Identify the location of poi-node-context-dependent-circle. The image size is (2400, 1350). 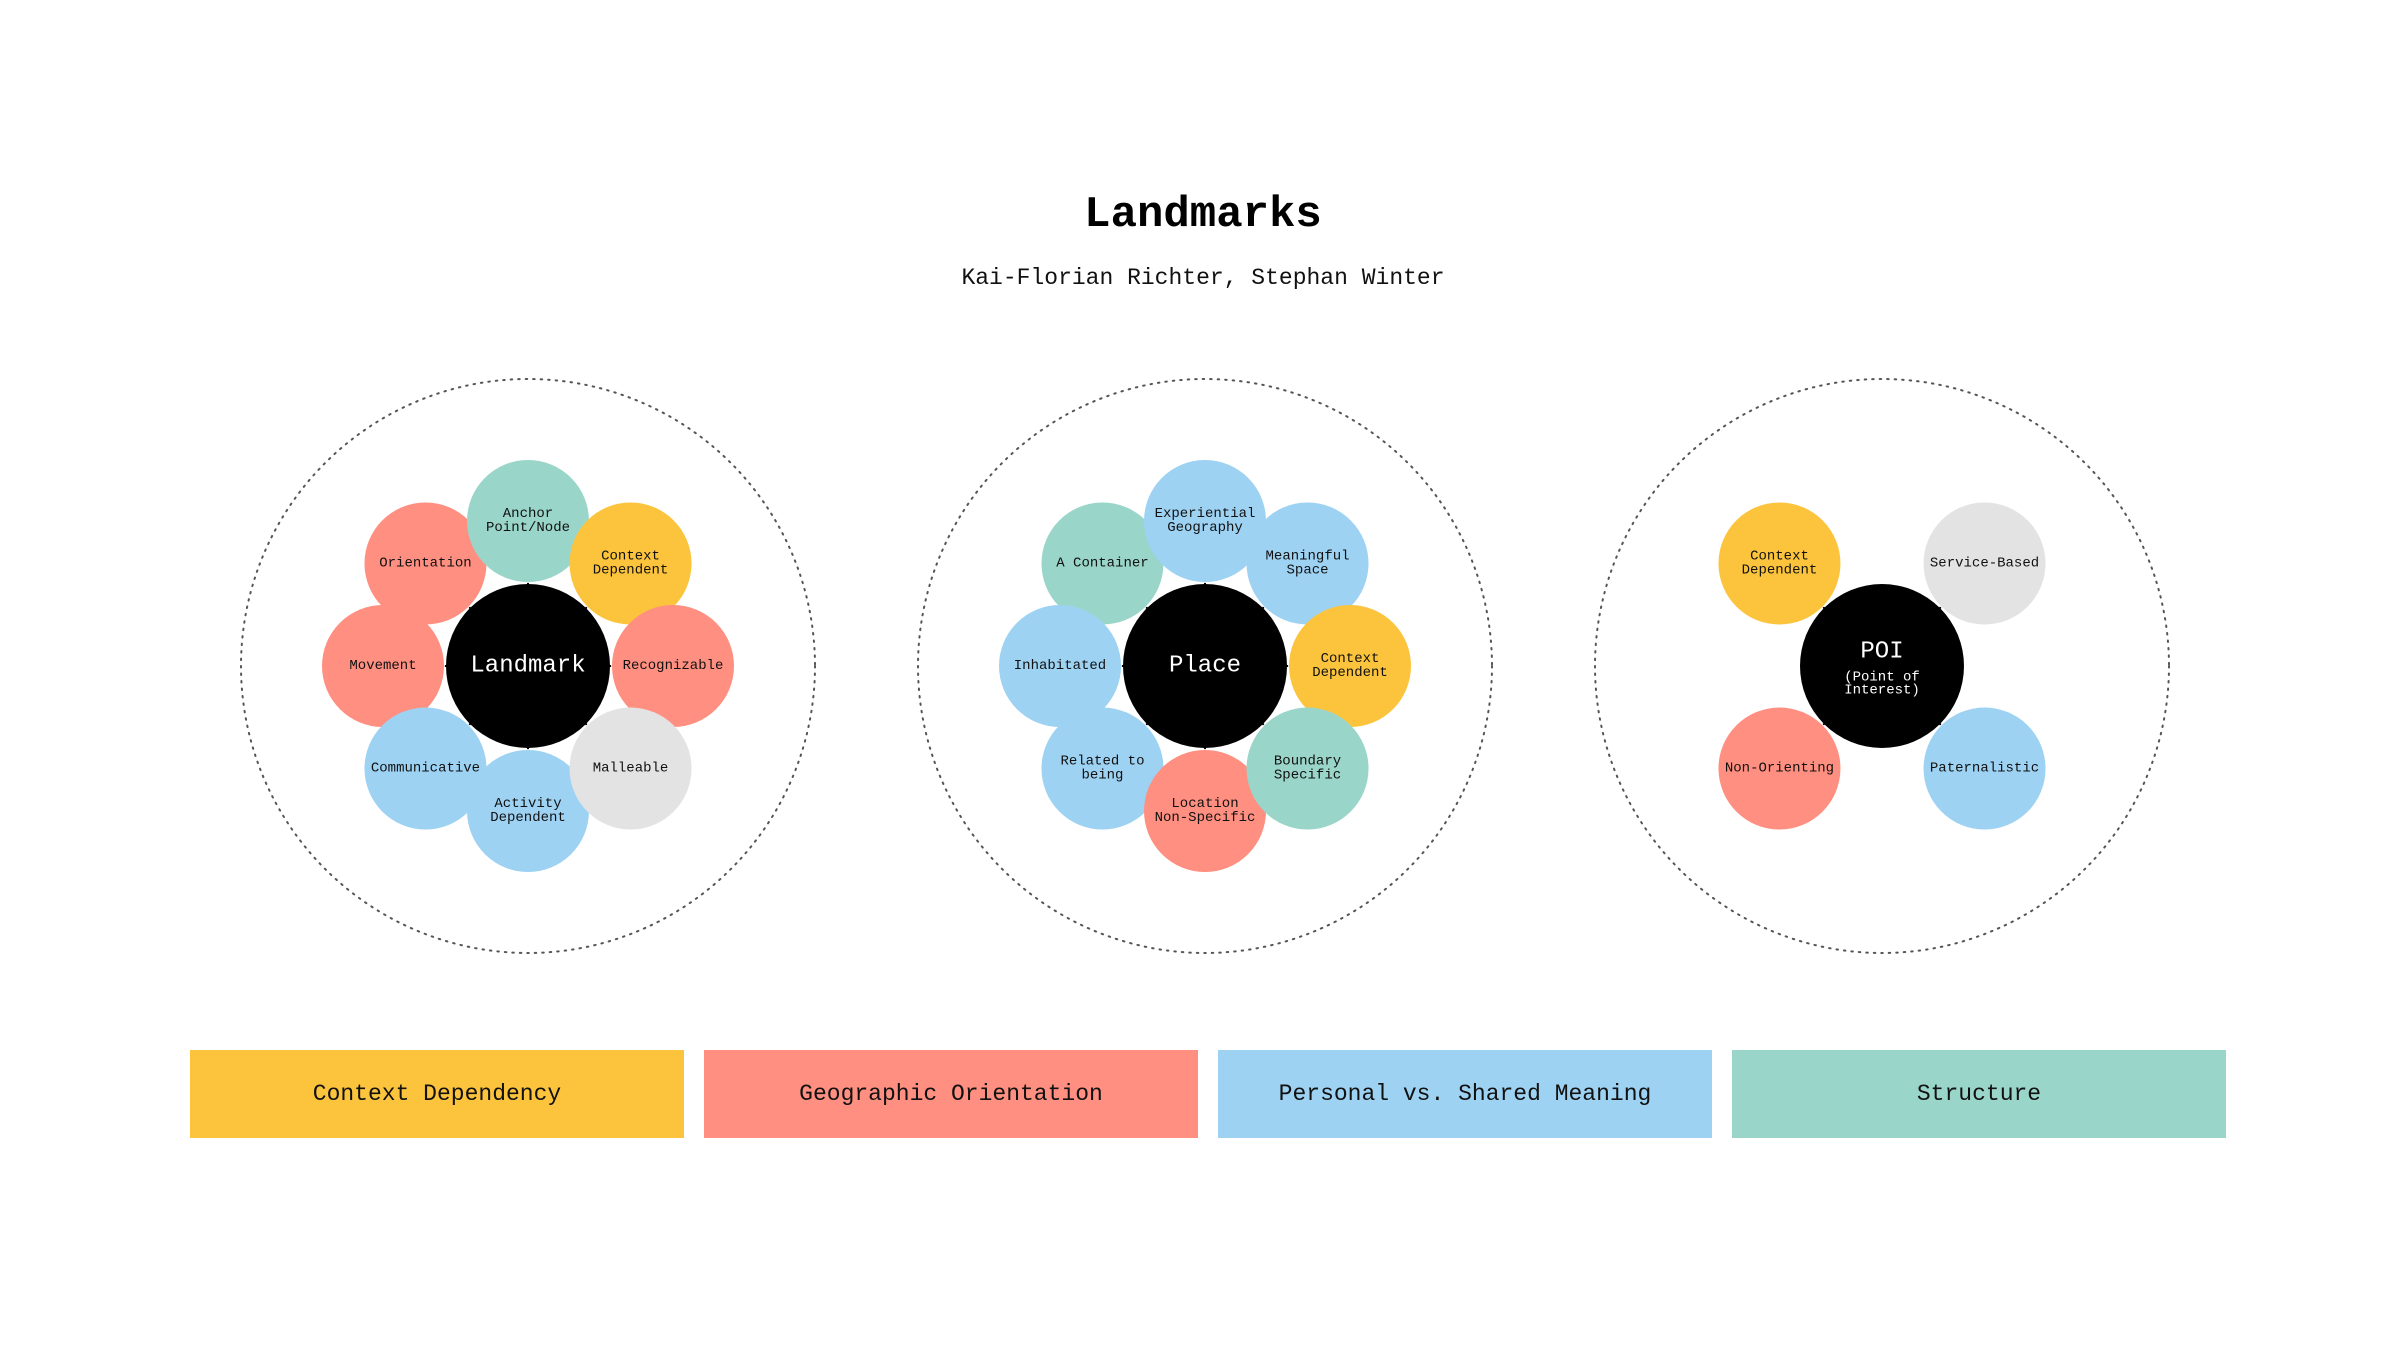
(1779, 563).